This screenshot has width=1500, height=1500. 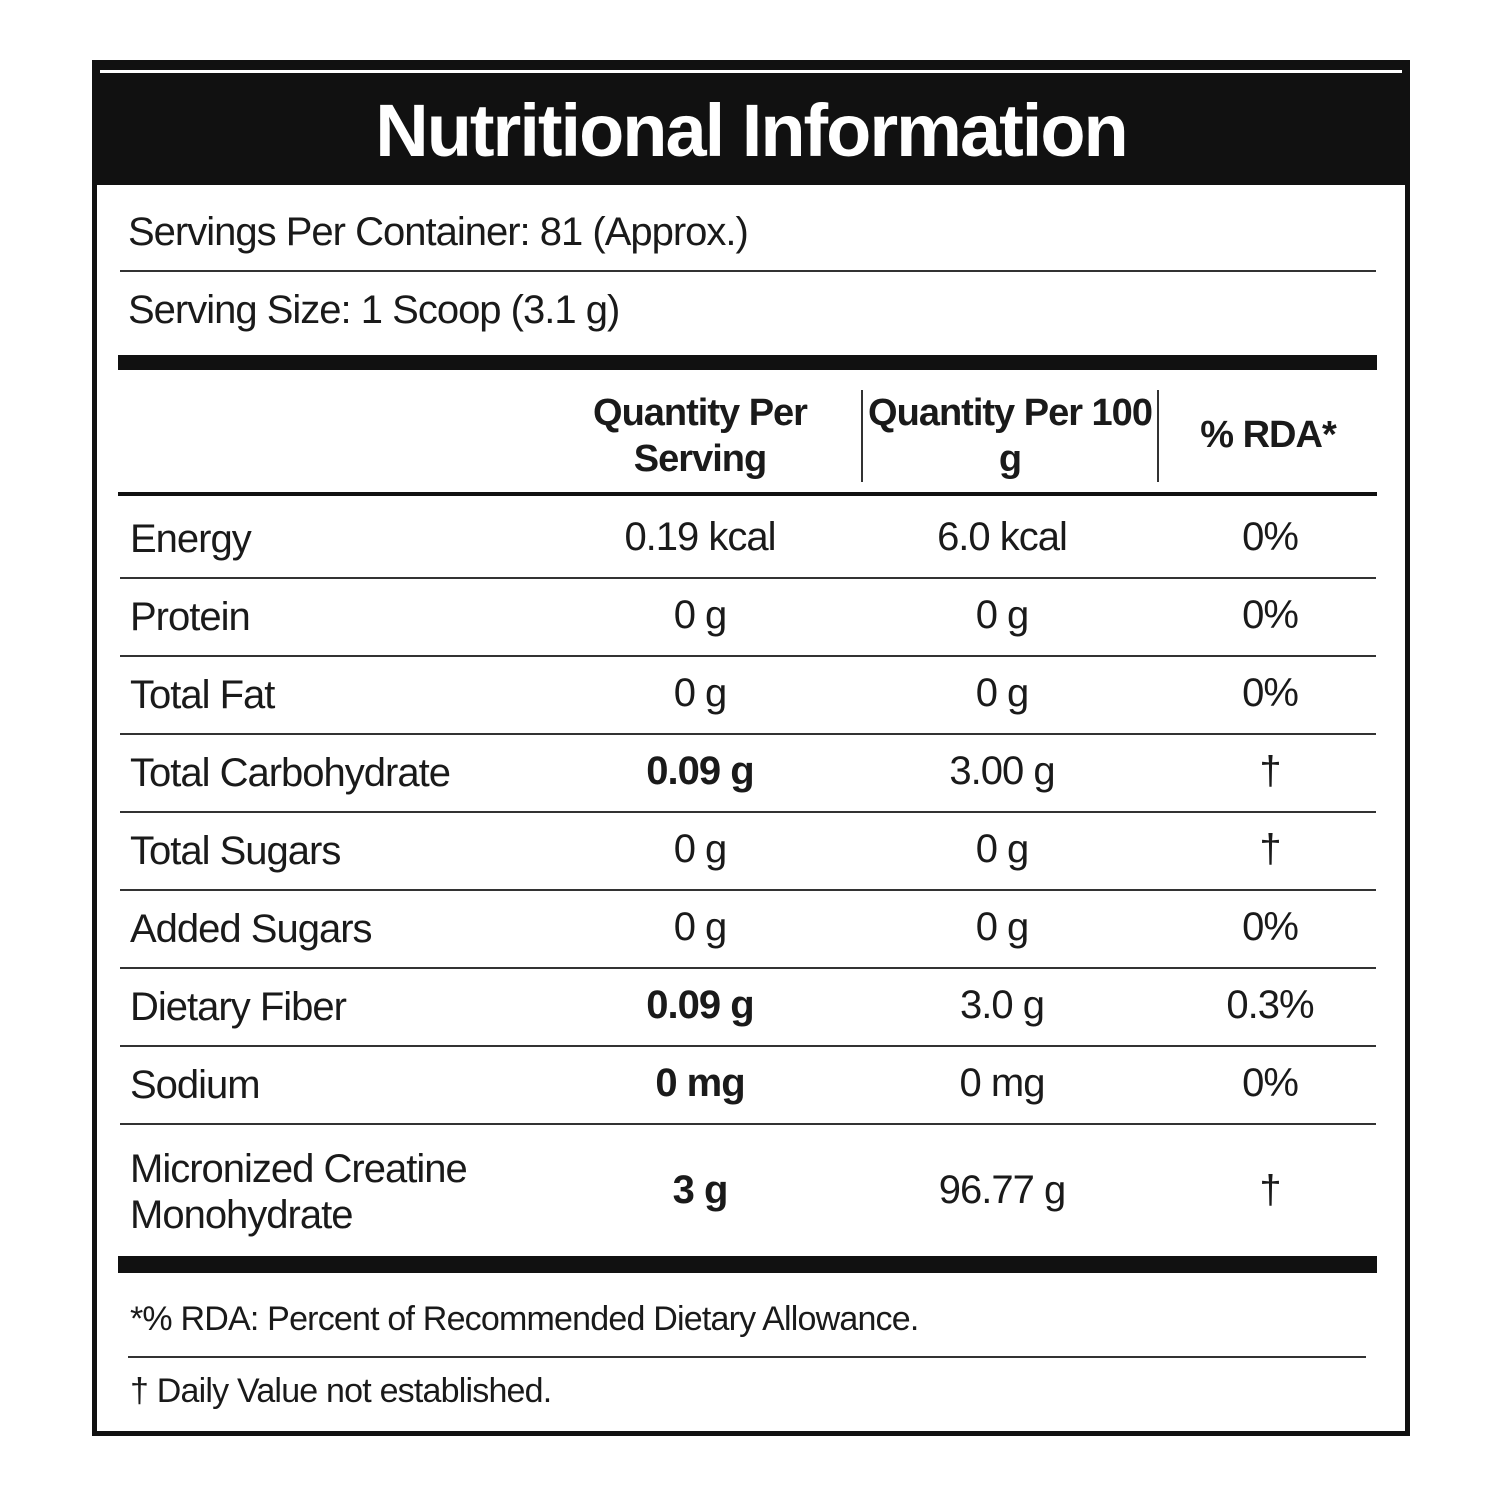 What do you see at coordinates (195, 1085) in the screenshot?
I see `row-label: Sodium` at bounding box center [195, 1085].